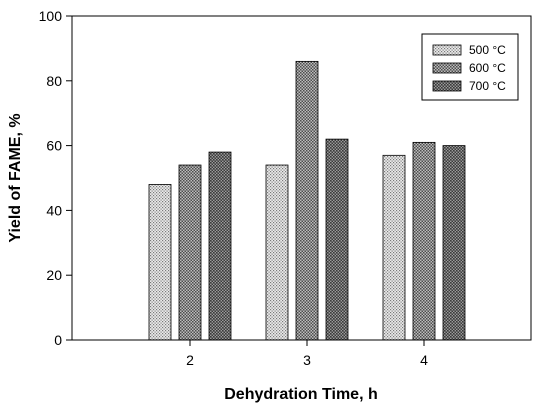 The width and height of the screenshot is (550, 405). Describe the element at coordinates (15, 177) in the screenshot. I see `y-axis-title: Yield of FAME, %` at that location.